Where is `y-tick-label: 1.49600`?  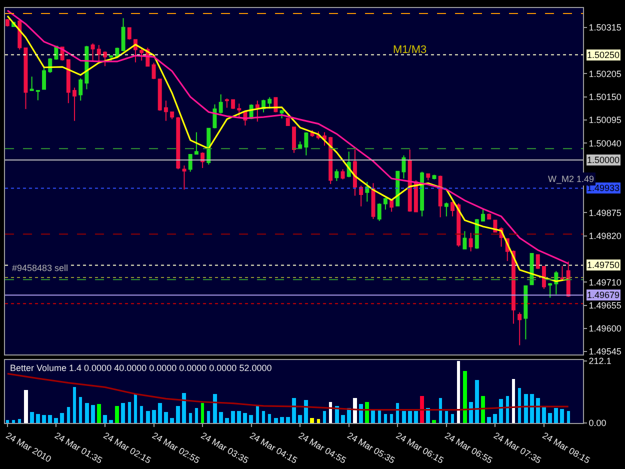 y-tick-label: 1.49600 is located at coordinates (605, 329).